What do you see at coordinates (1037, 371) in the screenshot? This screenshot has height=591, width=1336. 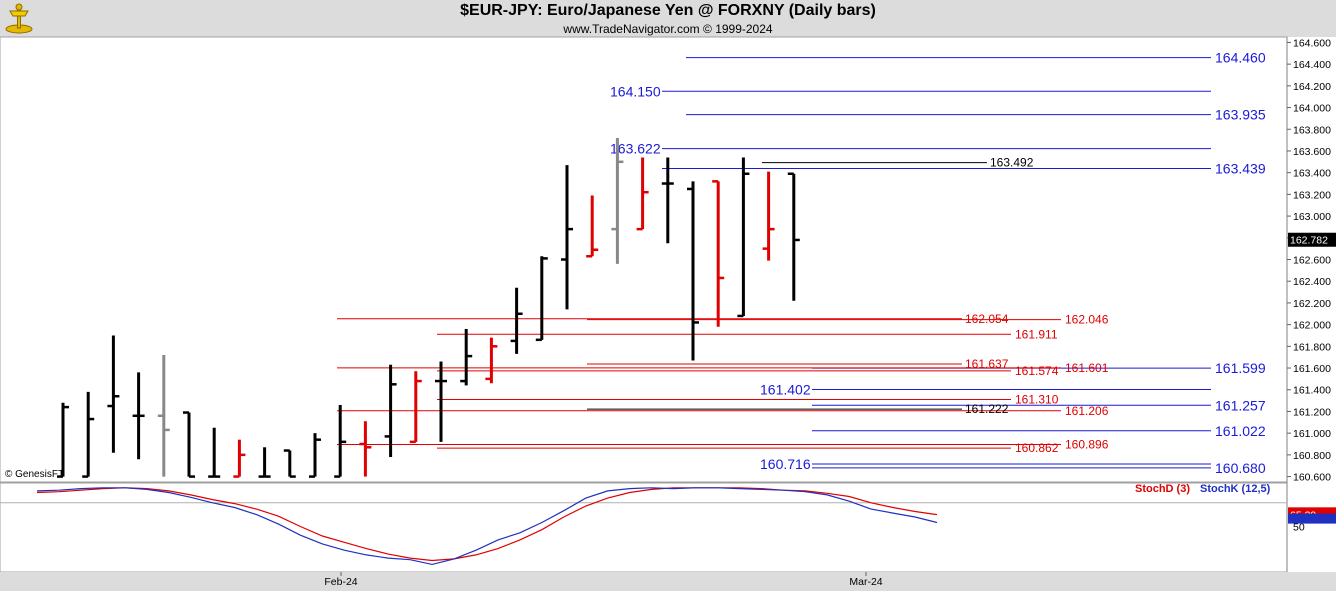 I see `red-level-label: 161.574` at bounding box center [1037, 371].